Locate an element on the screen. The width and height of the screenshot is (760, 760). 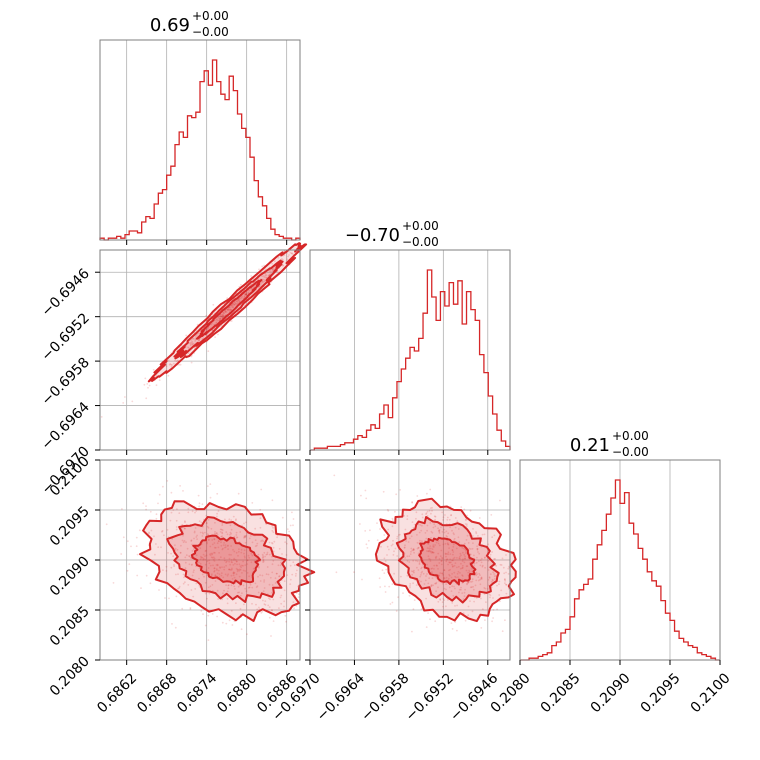
y-tick-label-2-2: 0.2090 is located at coordinates (70, 577).